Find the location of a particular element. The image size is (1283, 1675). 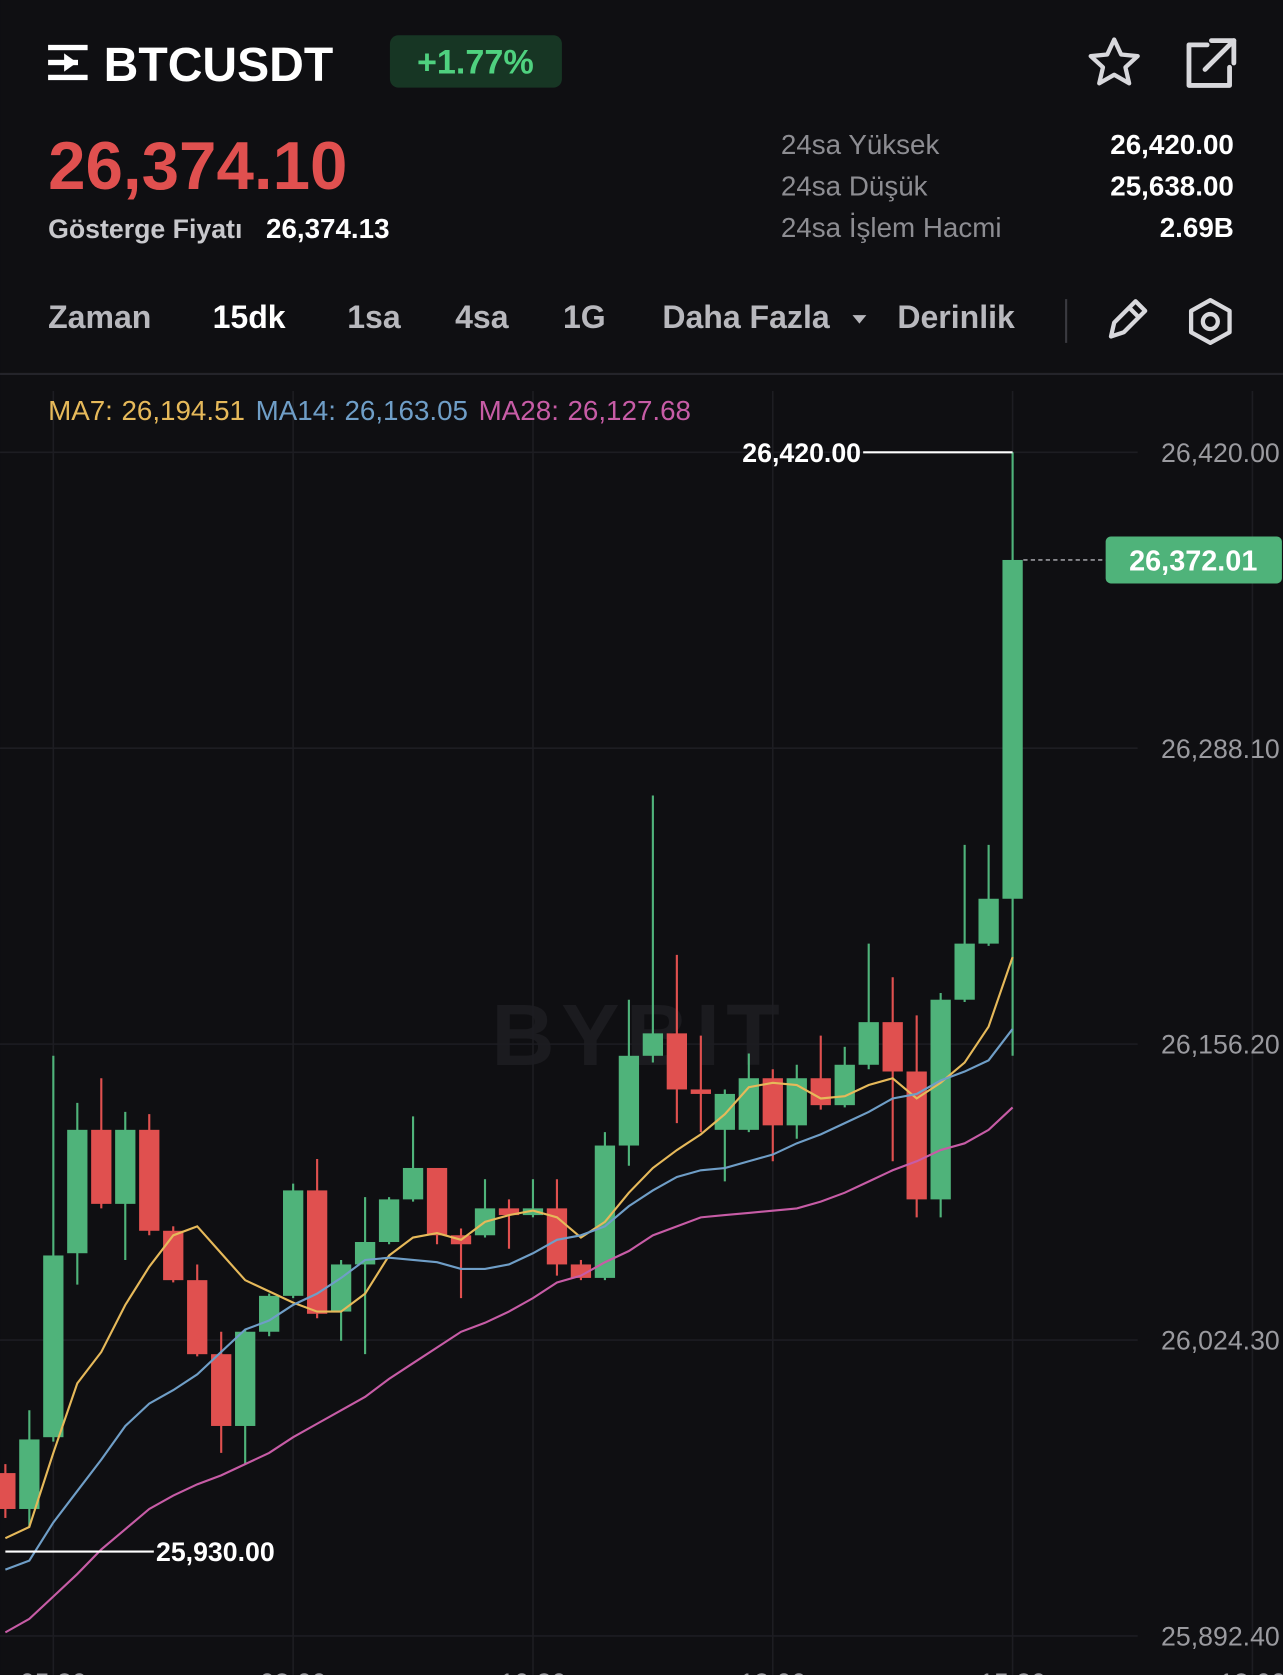

x-tick-label: 18:00 is located at coordinates (1251, 1671).